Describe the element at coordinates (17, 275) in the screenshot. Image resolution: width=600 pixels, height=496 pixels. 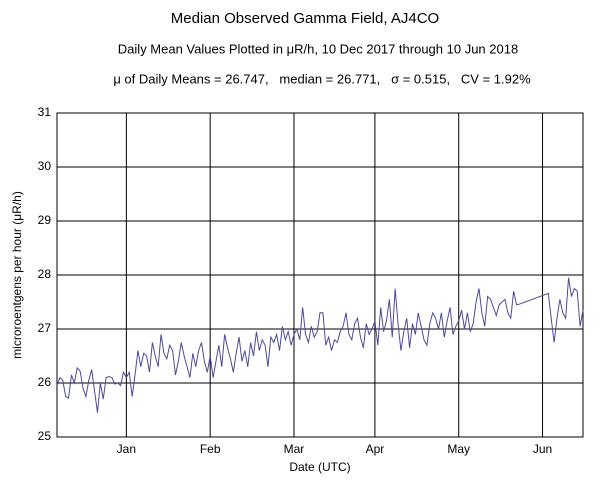
I see `y-axis-label: microroentgens per hour (μR/h)` at that location.